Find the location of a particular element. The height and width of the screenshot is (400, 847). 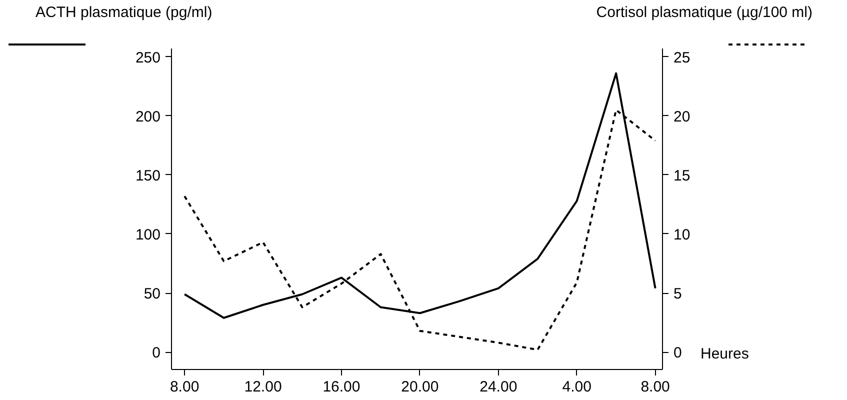

y-tick-label: 200 is located at coordinates (148, 117).